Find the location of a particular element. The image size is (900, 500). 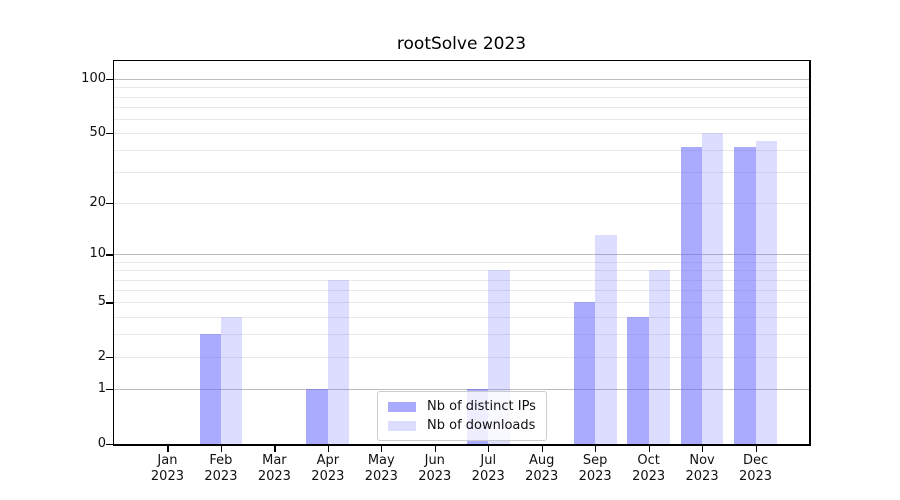

x-axis-tick-label: Nov 2023 is located at coordinates (702, 469).